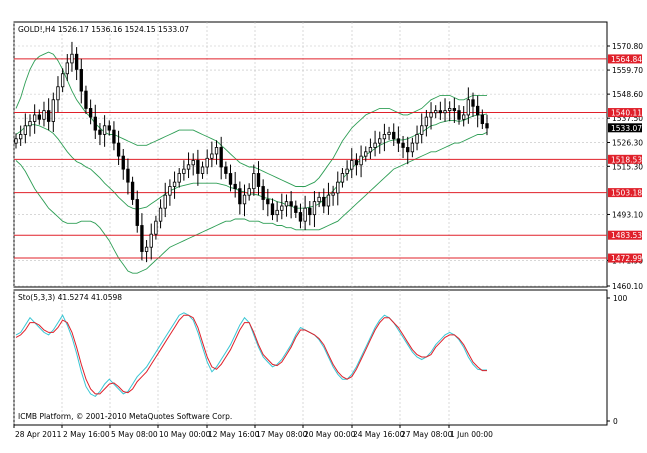 This screenshot has height=453, width=647. I want to click on time-tick-label: 17 May 08:00, so click(282, 434).